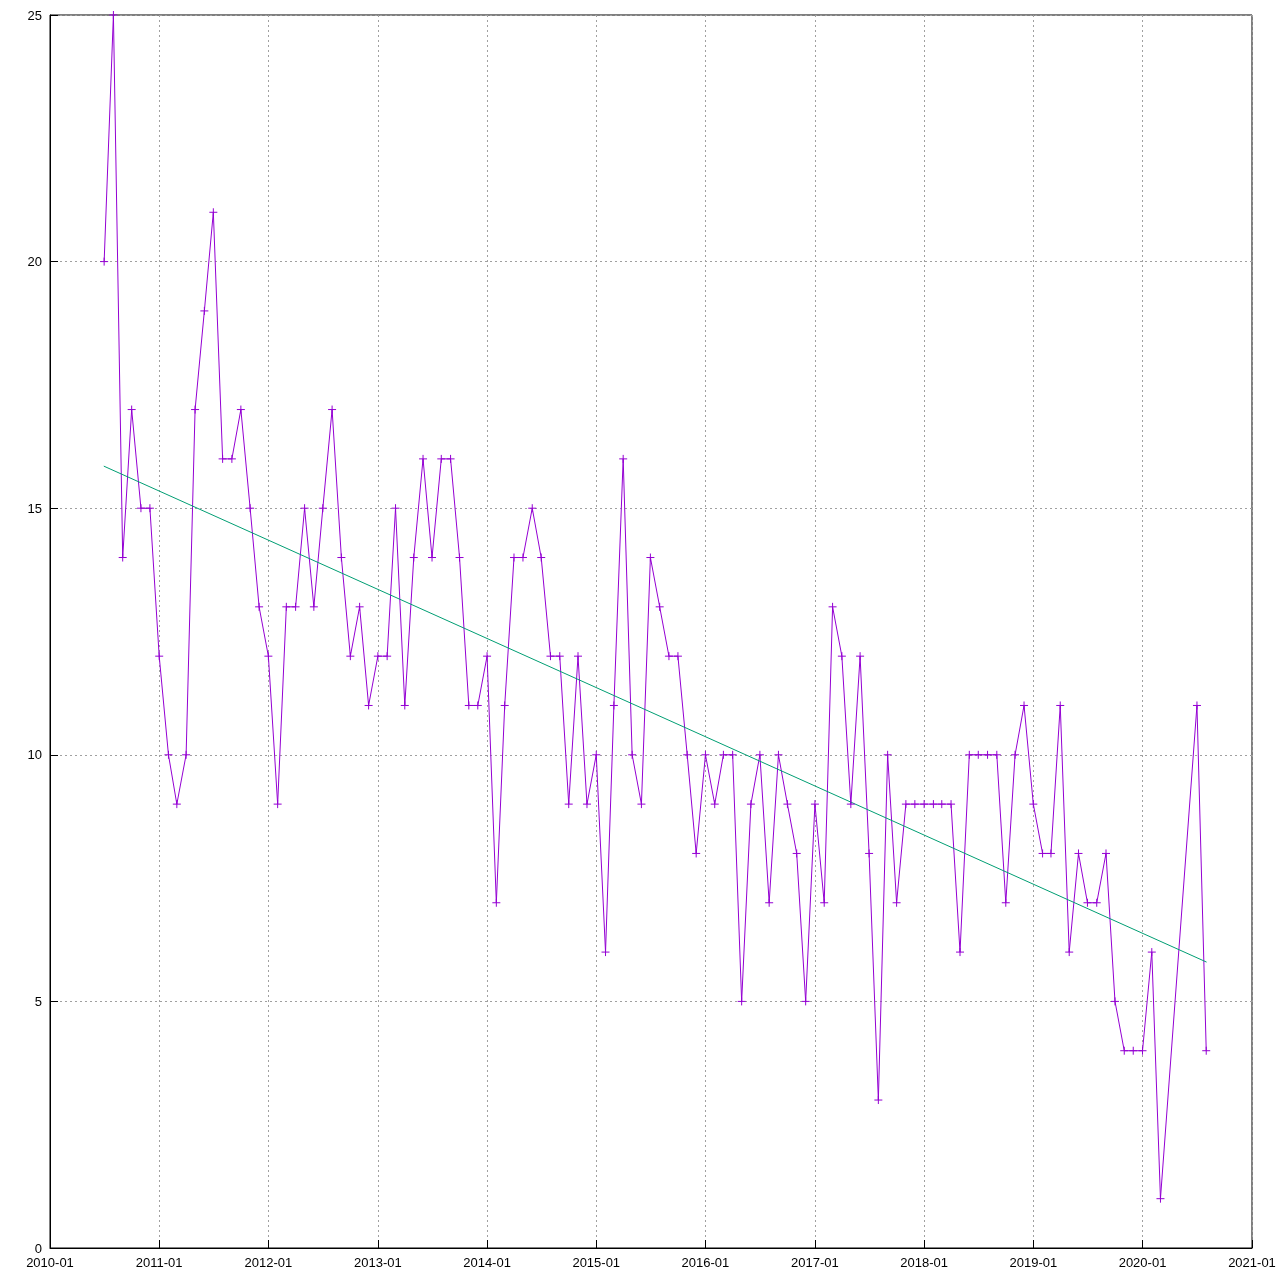 The width and height of the screenshot is (1280, 1280). I want to click on x-tick-label: 2020-01, so click(1142, 1262).